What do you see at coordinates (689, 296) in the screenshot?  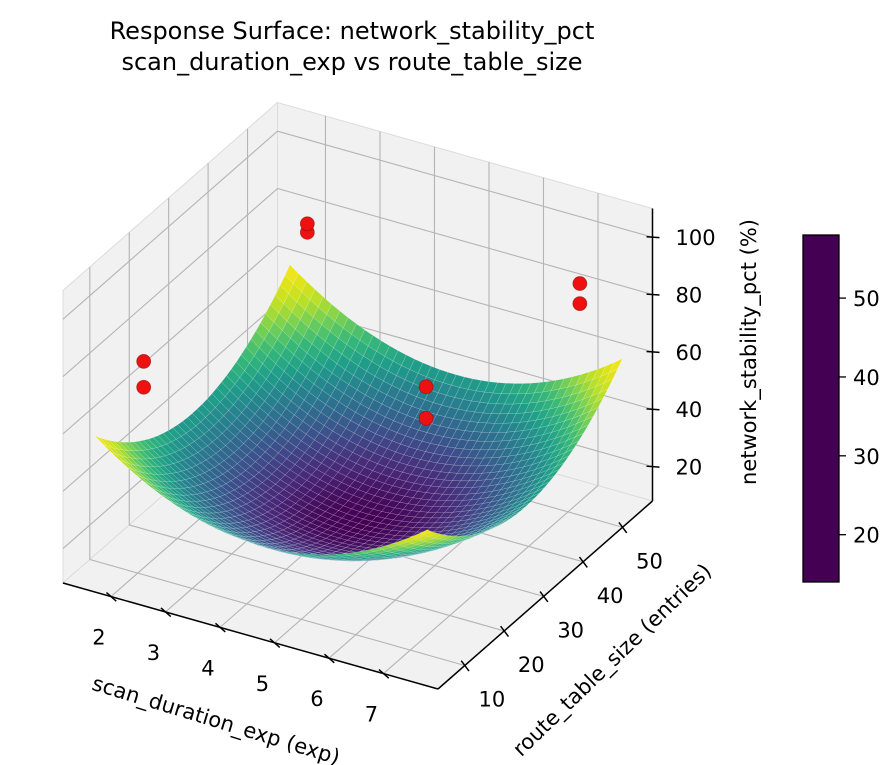 I see `z-tick-label: 80` at bounding box center [689, 296].